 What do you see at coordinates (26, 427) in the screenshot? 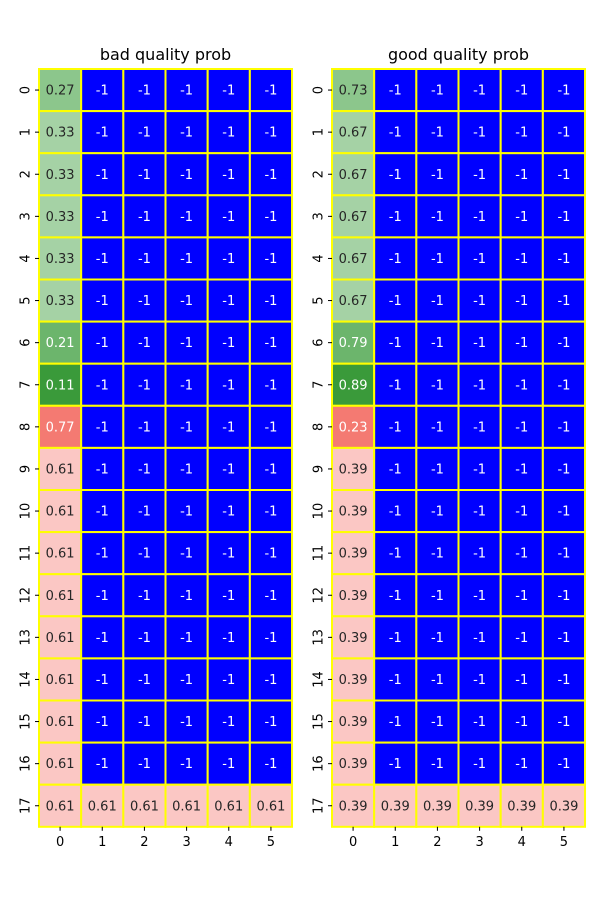
I see `y-tick-label: 8` at bounding box center [26, 427].